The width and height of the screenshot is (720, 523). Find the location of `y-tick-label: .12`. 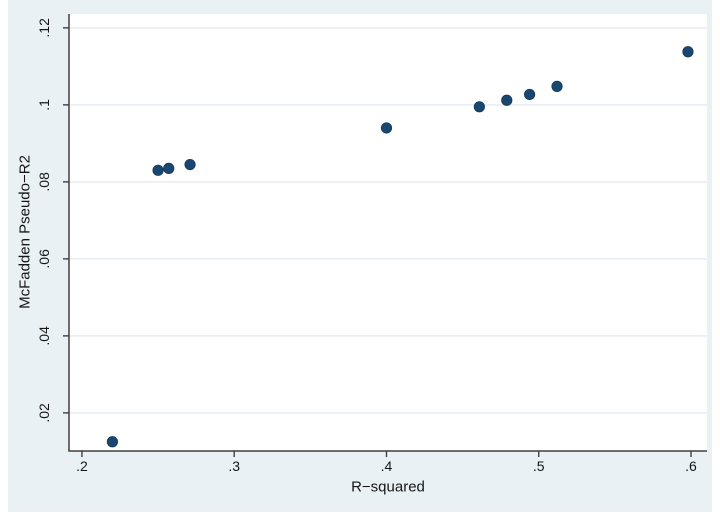

y-tick-label: .12 is located at coordinates (44, 28).